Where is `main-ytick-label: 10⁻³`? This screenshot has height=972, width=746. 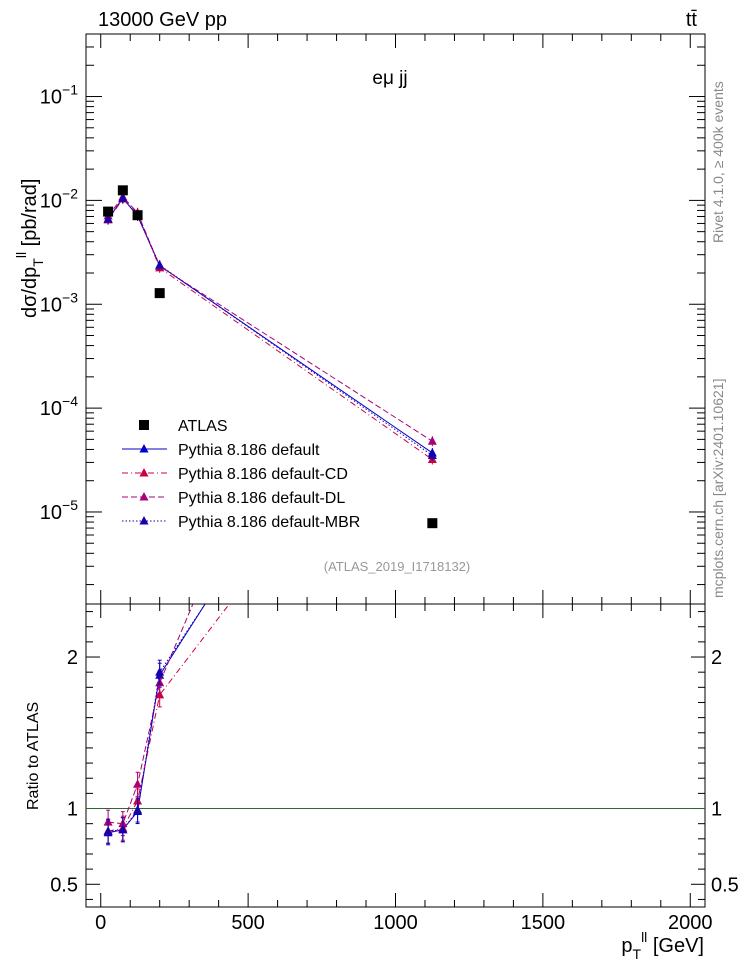
main-ytick-label: 10⁻³ is located at coordinates (59, 302).